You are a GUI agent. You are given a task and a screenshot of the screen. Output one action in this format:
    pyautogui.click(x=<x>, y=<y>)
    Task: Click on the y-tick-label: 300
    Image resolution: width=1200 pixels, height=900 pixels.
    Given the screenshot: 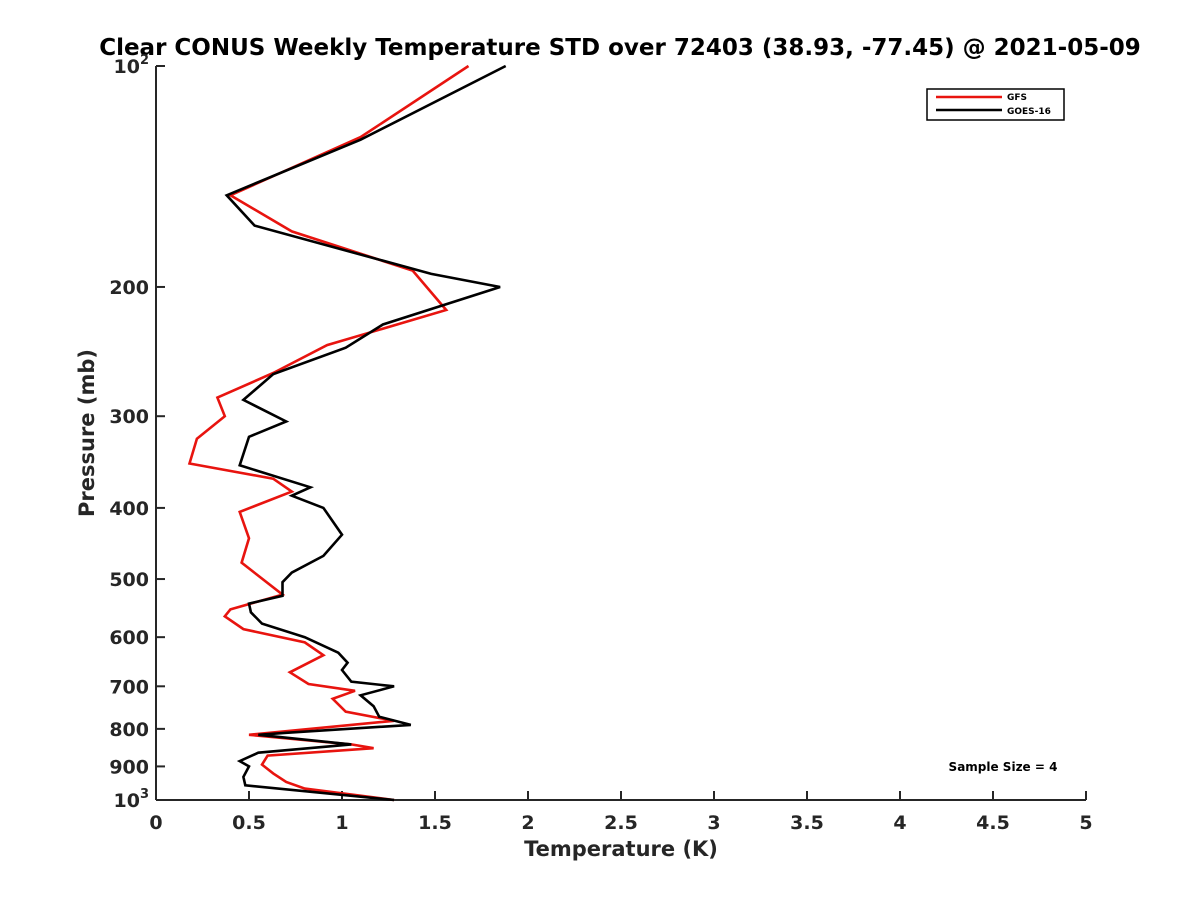 What is the action you would take?
    pyautogui.click(x=129, y=417)
    